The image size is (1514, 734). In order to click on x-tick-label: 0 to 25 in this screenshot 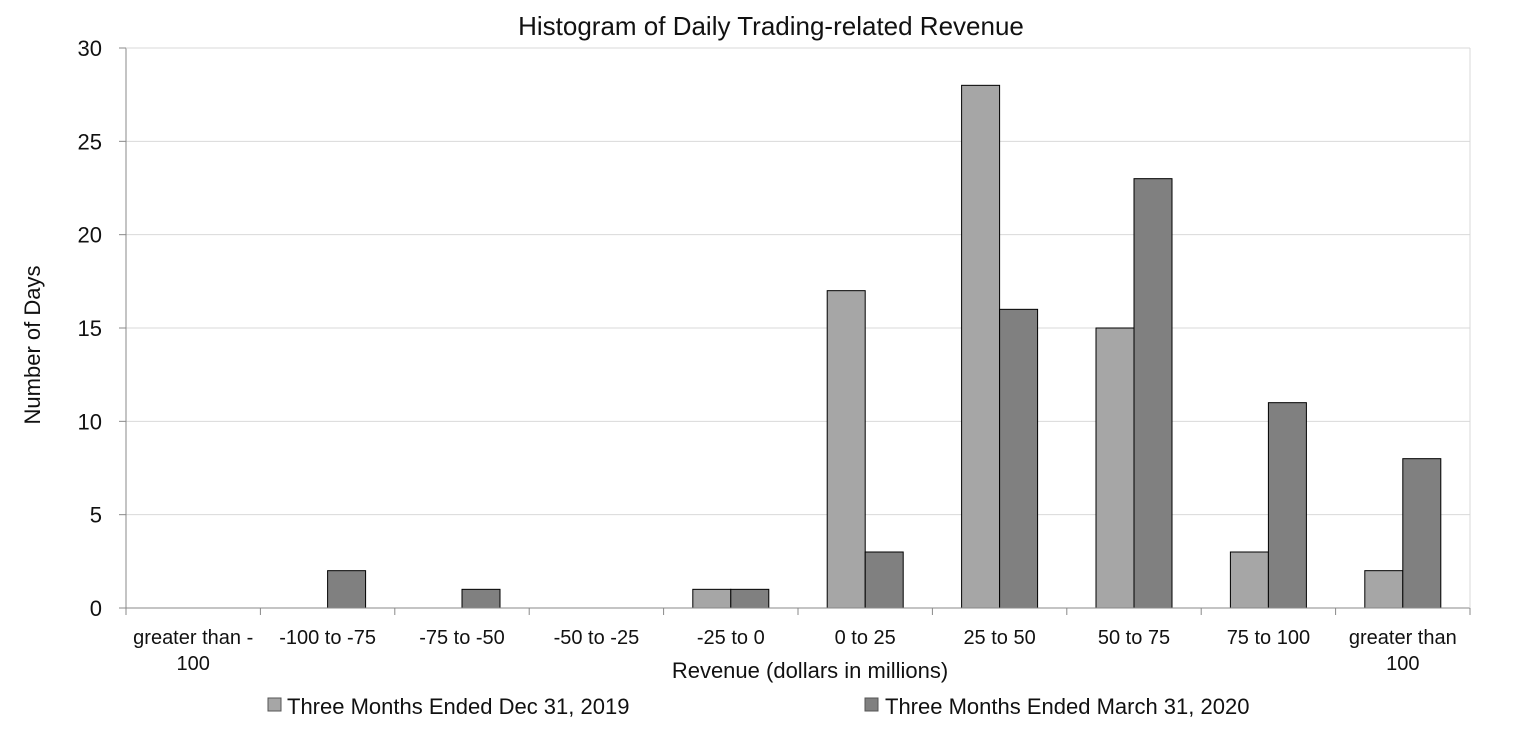, I will do `click(865, 638)`.